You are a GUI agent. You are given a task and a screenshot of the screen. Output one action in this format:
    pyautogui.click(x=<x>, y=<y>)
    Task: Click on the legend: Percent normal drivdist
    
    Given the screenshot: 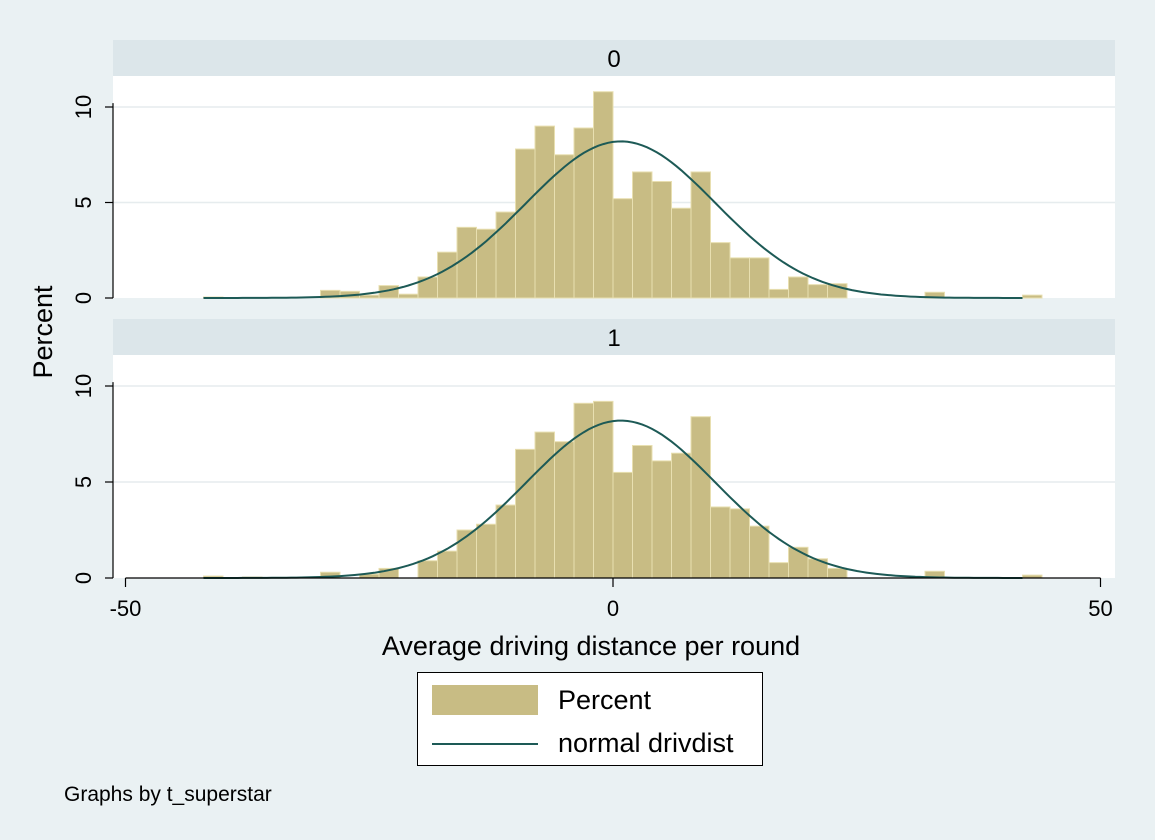 What is the action you would take?
    pyautogui.click(x=590, y=719)
    